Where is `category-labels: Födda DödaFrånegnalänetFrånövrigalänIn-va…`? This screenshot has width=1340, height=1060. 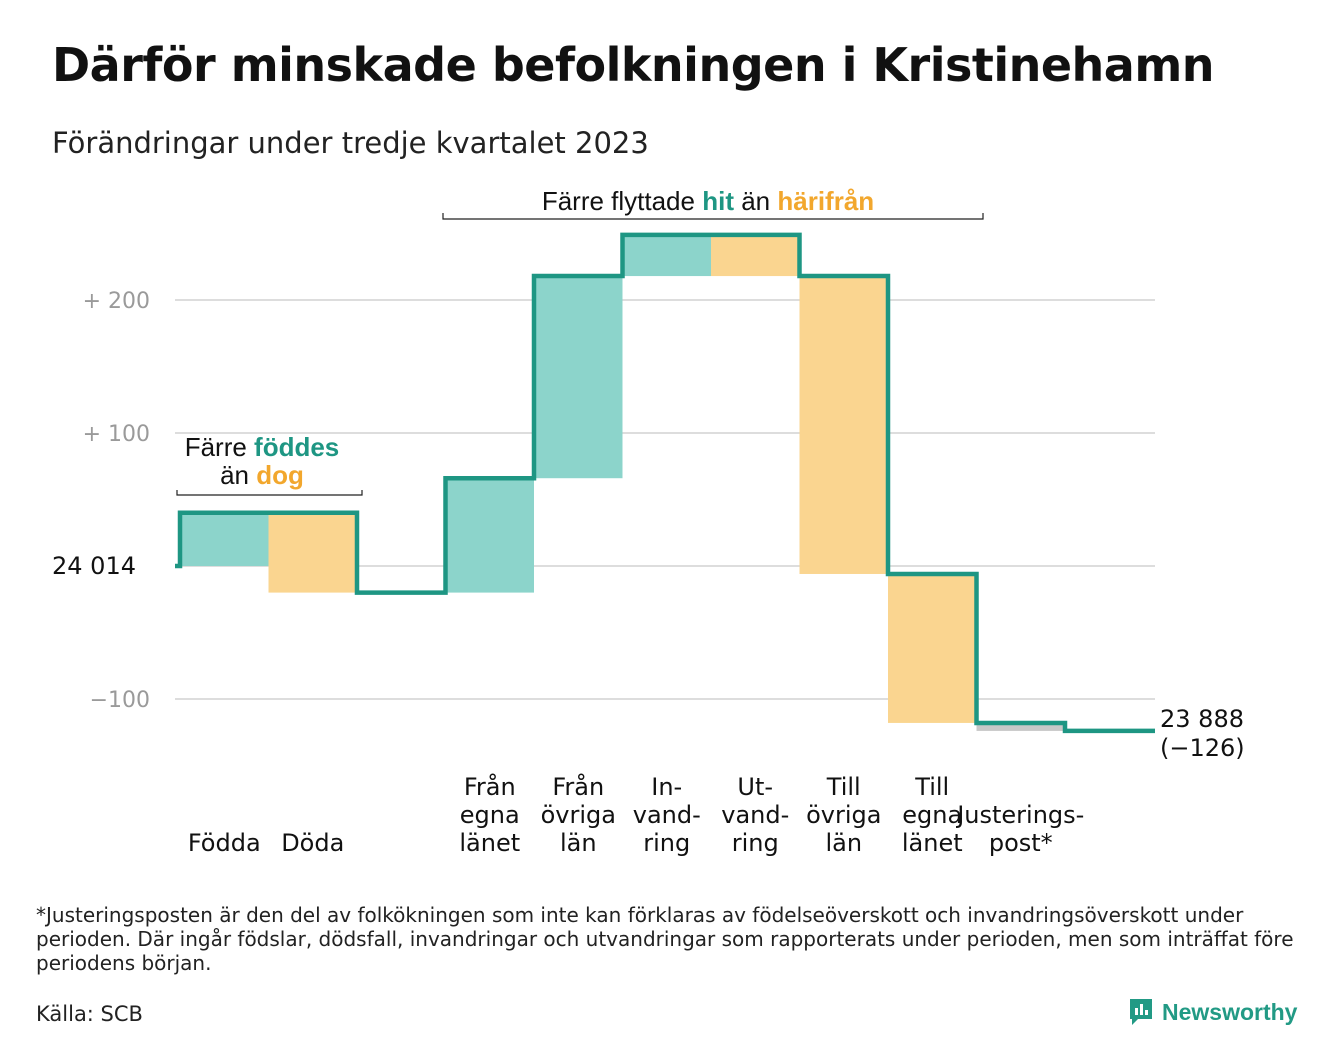 category-labels: Födda DödaFrånegnalänetFrånövrigalänIn-va… is located at coordinates (636, 814).